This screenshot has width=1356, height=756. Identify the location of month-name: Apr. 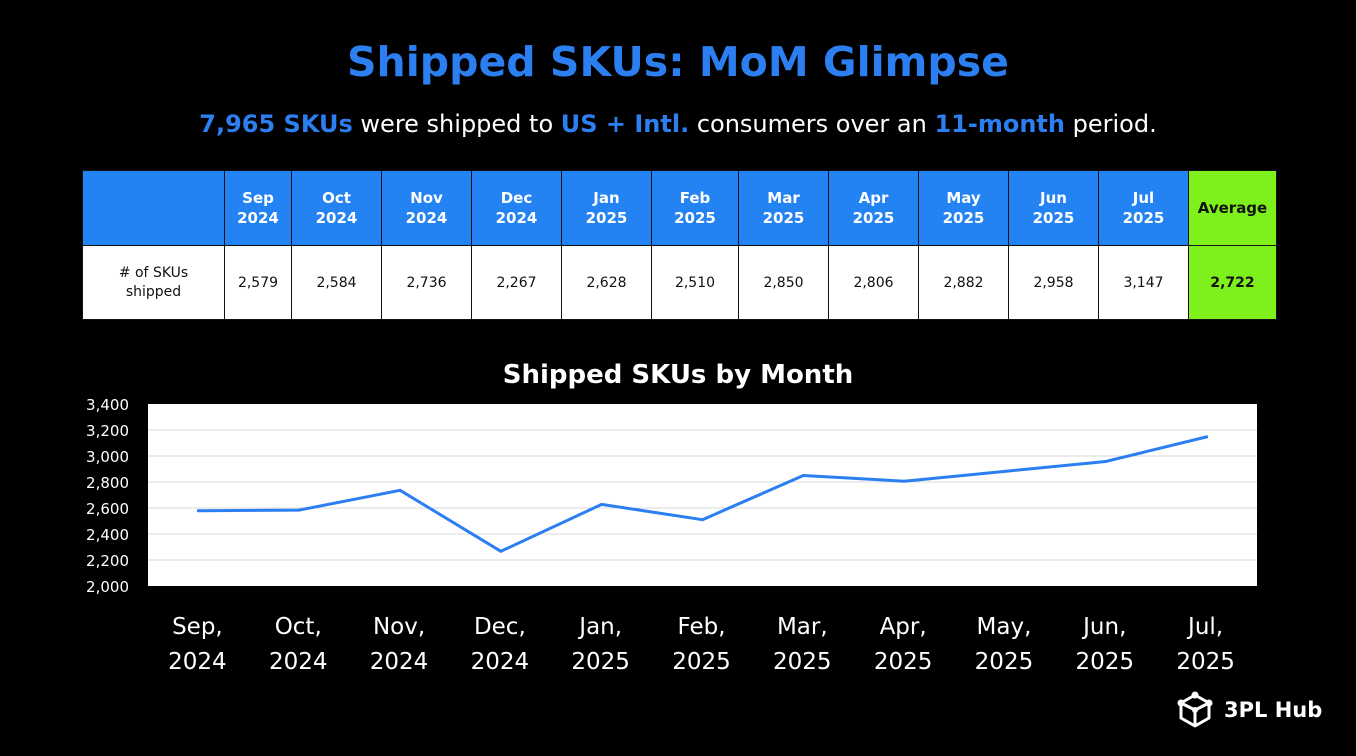
(873, 198).